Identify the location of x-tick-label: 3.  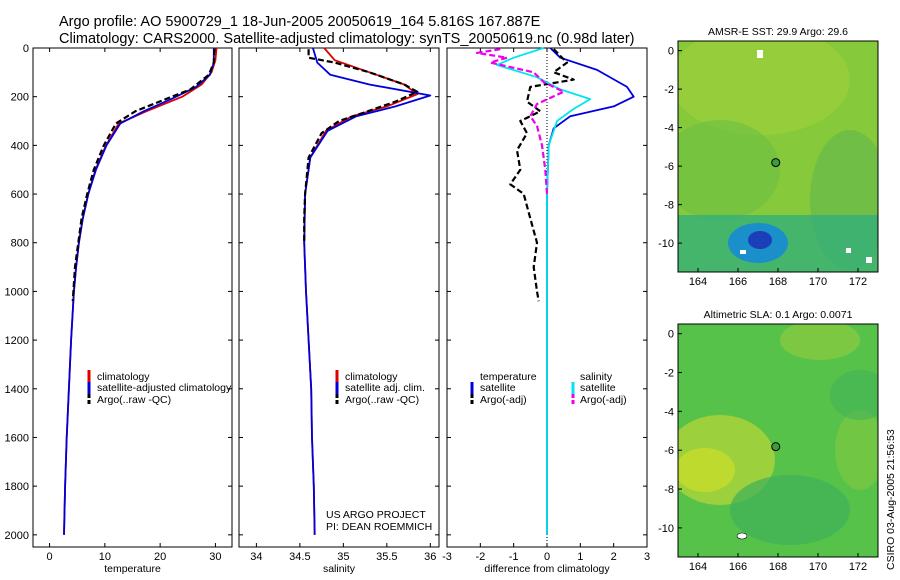
(647, 557).